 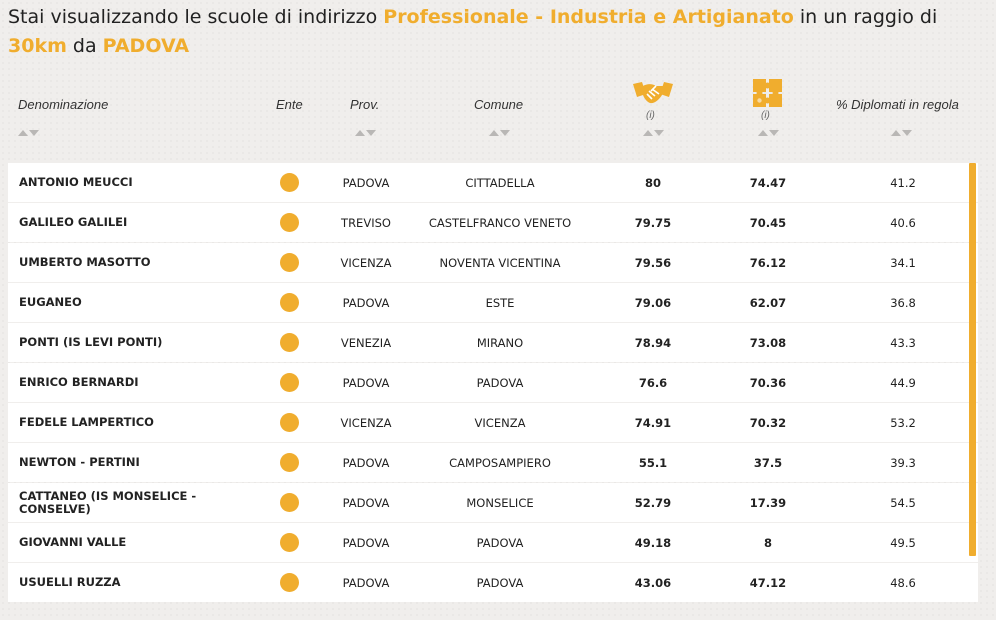 I want to click on col5-value: 79.75, so click(x=653, y=222).